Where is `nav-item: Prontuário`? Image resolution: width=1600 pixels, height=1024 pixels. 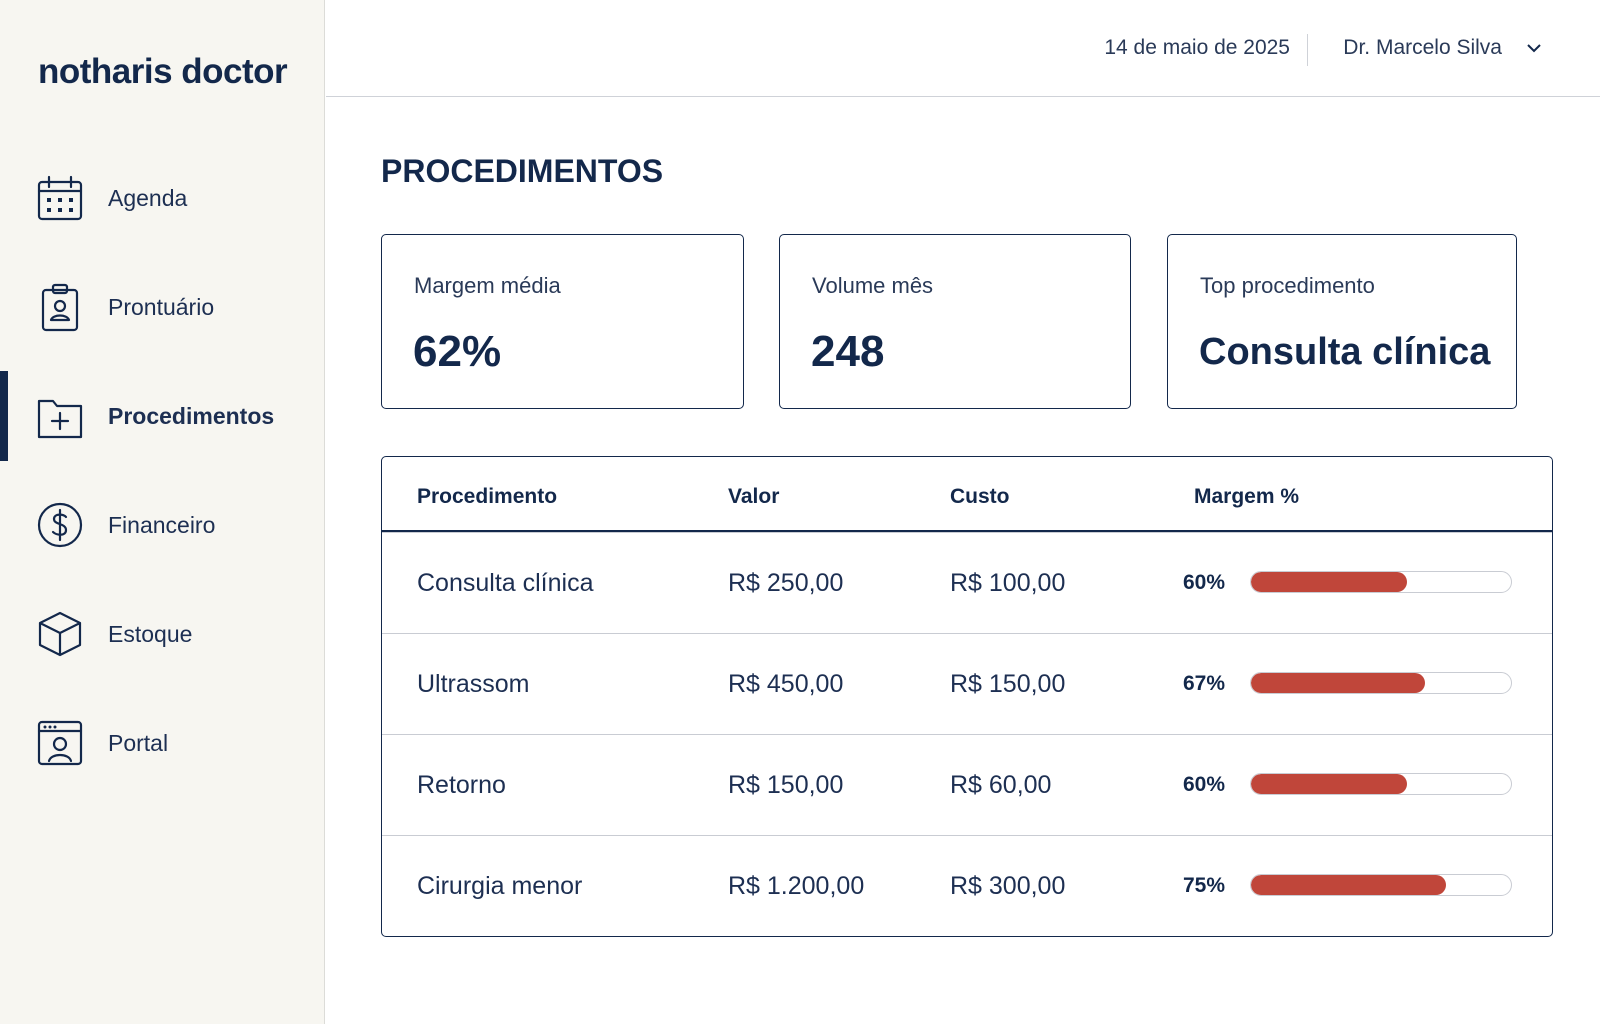
nav-item: Prontuário is located at coordinates (162, 307).